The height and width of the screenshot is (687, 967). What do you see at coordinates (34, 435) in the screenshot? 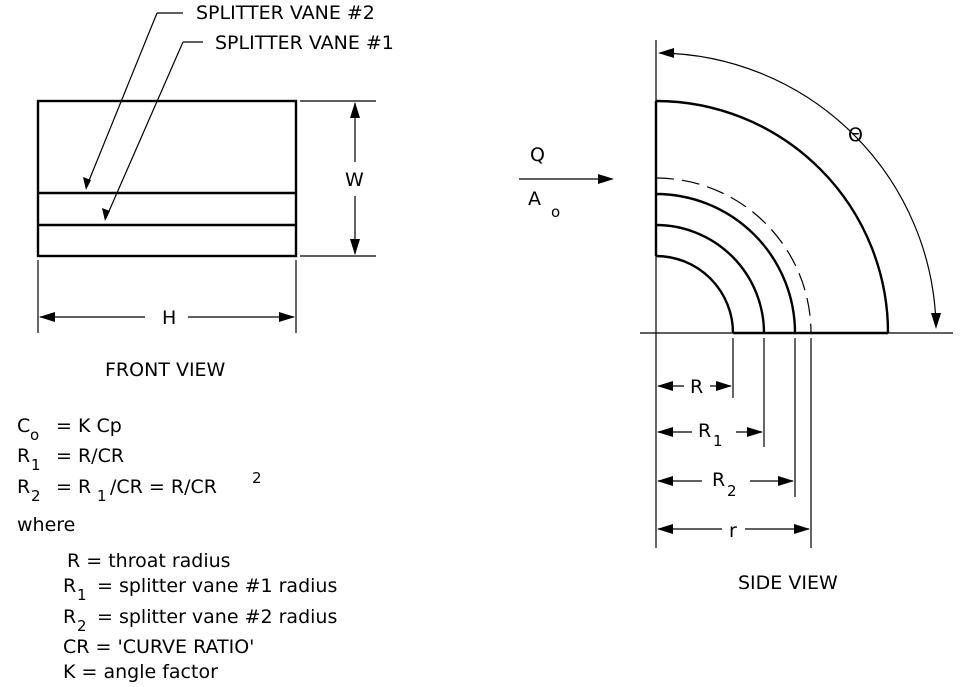
I see `eq-co-sub: o` at bounding box center [34, 435].